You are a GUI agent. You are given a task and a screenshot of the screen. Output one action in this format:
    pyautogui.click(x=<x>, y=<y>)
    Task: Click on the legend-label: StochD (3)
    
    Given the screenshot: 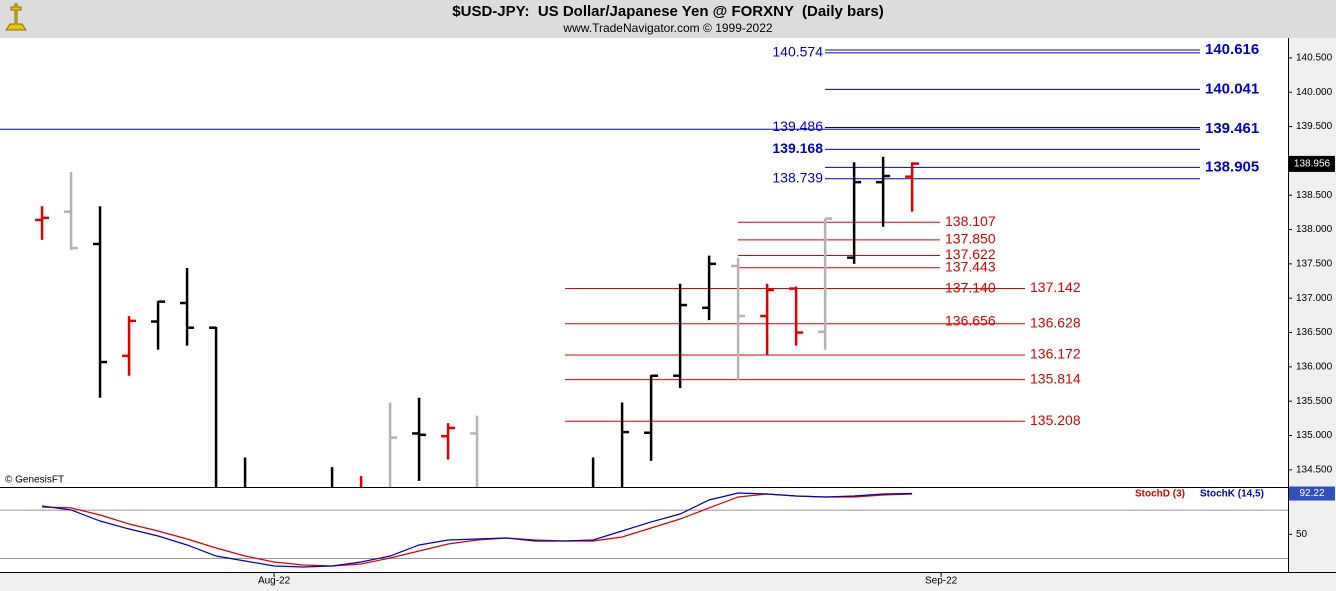 What is the action you would take?
    pyautogui.click(x=1160, y=494)
    